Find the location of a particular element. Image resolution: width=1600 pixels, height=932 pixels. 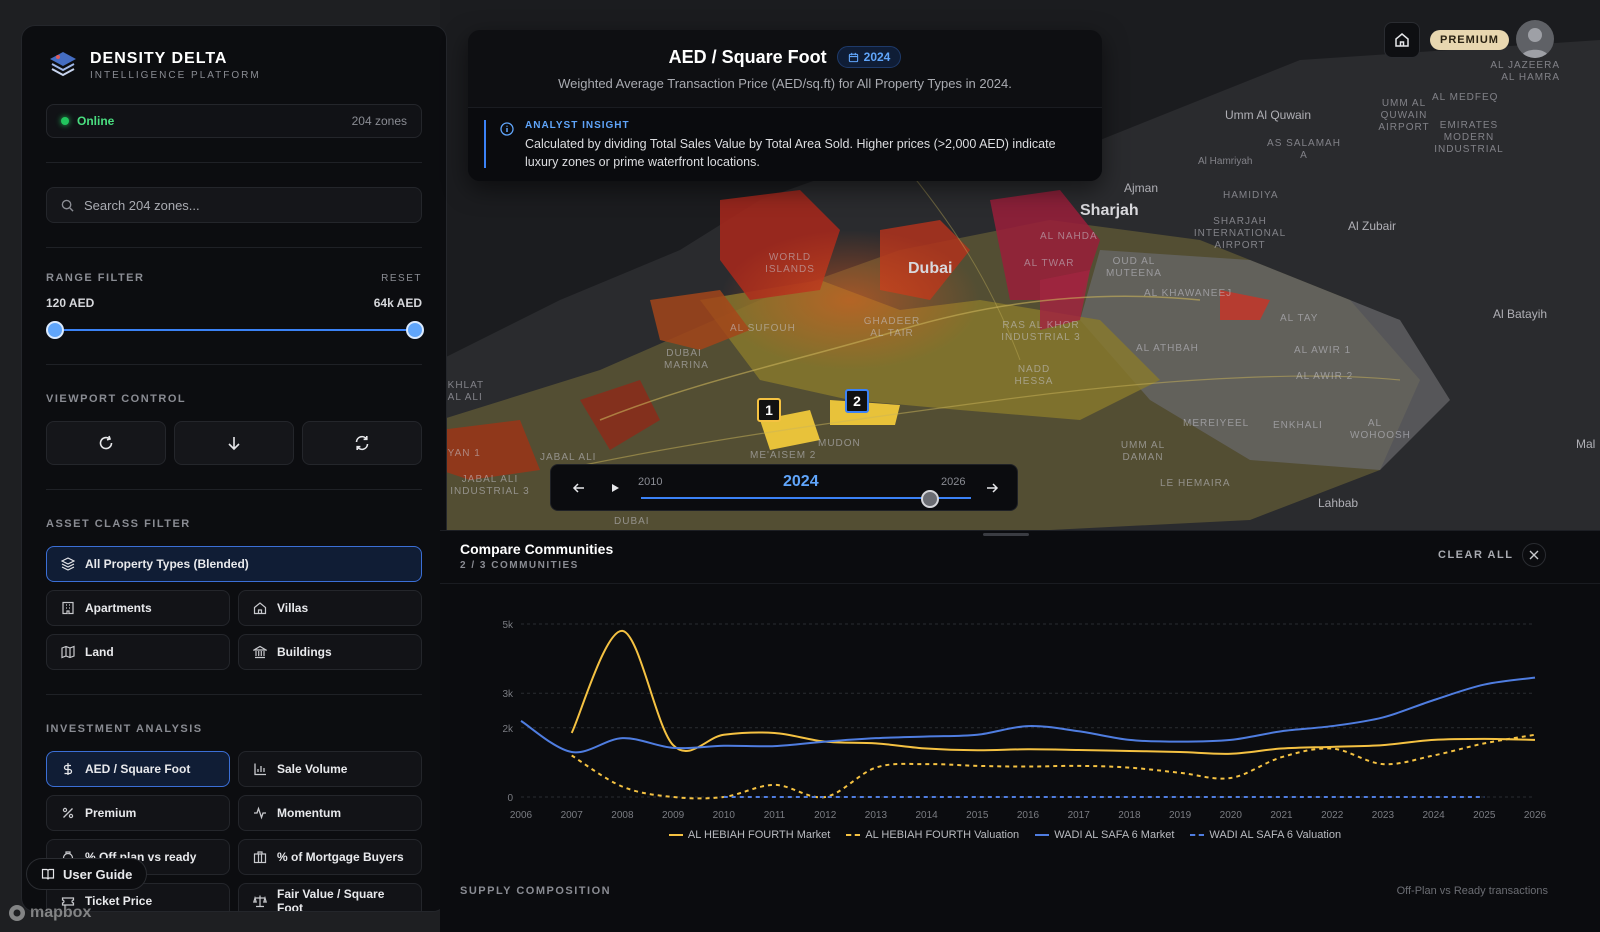

arrow-left-icon is located at coordinates (579, 488).